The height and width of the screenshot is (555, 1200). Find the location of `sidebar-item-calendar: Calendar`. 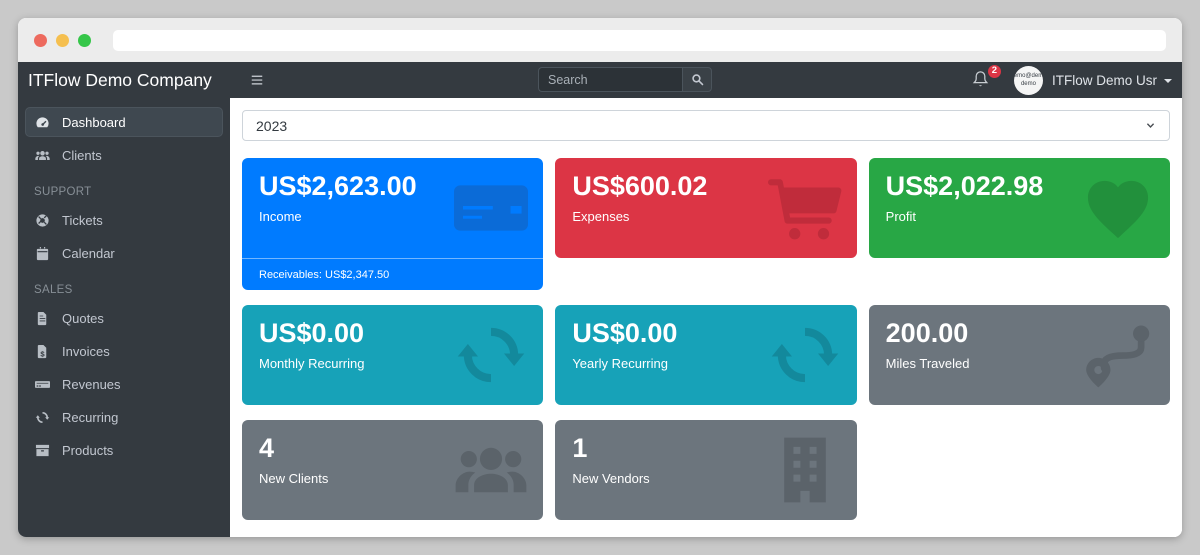

sidebar-item-calendar: Calendar is located at coordinates (124, 253).